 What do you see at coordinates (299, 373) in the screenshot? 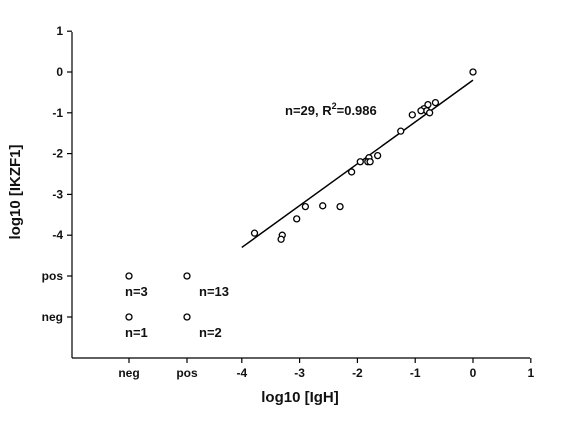
I see `x-tick-label: -3` at bounding box center [299, 373].